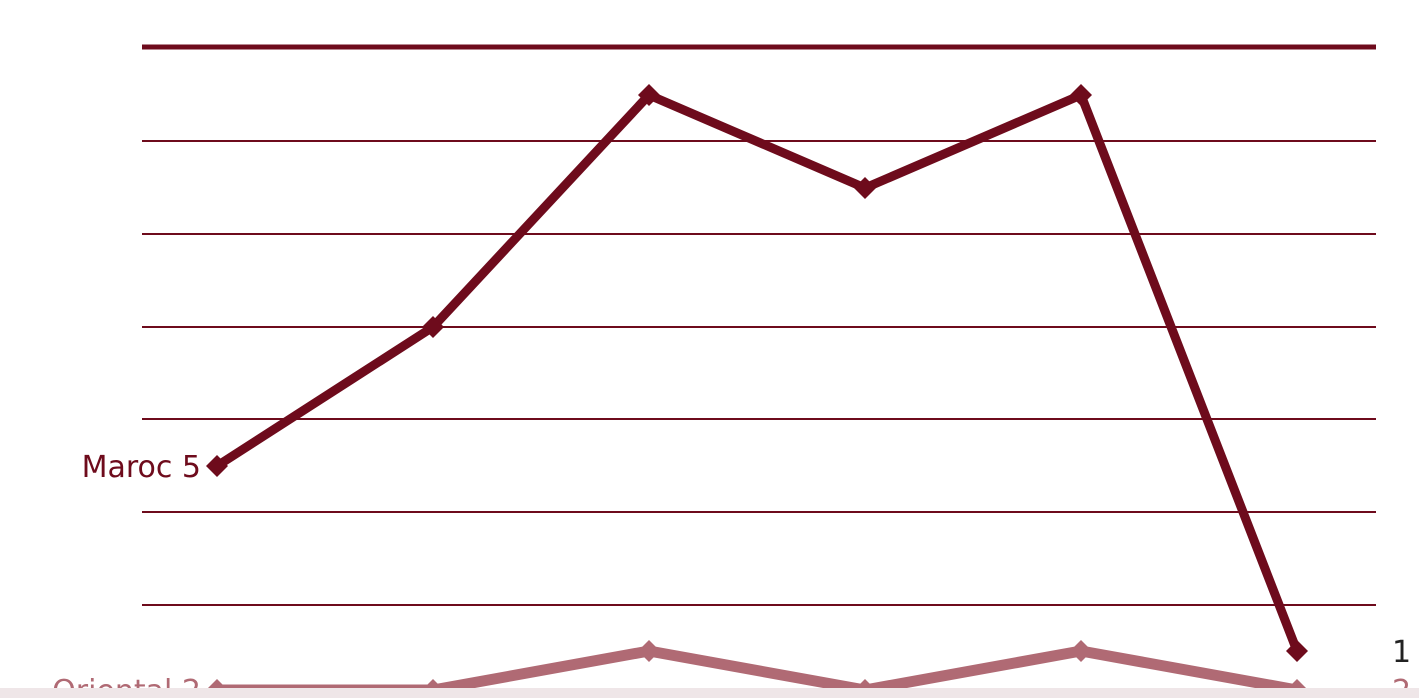  Describe the element at coordinates (141, 467) in the screenshot. I see `series-start-label: Maroc 5` at that location.